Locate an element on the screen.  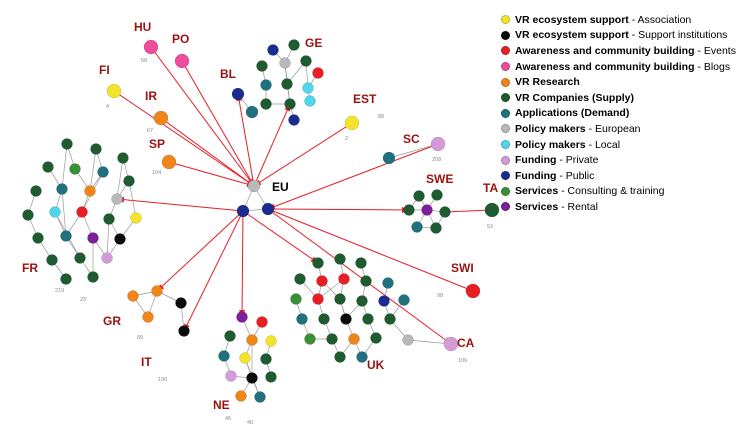
edge-weight-label: 106 is located at coordinates (462, 361).